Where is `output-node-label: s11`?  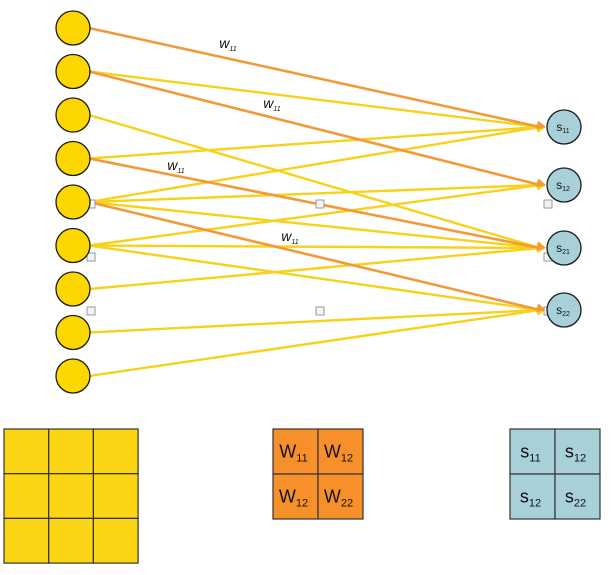
output-node-label: s11 is located at coordinates (562, 127).